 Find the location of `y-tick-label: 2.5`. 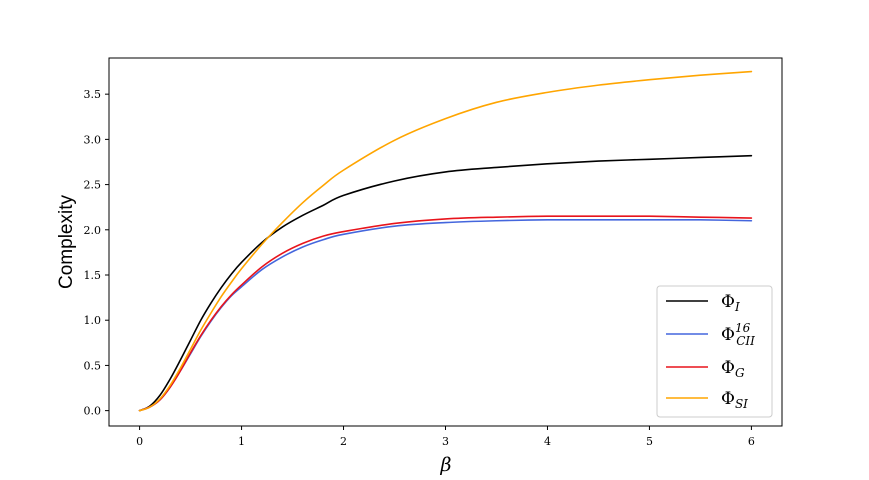

y-tick-label: 2.5 is located at coordinates (93, 185).